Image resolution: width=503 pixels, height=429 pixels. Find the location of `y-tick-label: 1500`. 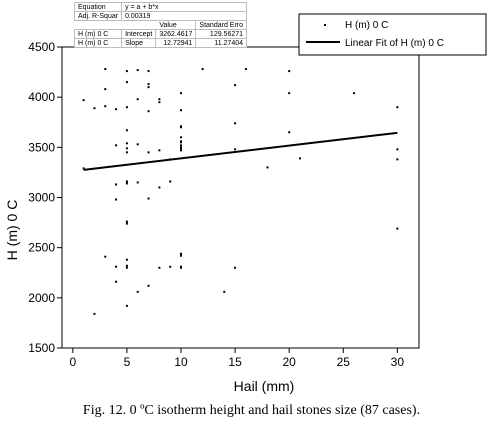

y-tick-label: 1500 is located at coordinates (41, 348).